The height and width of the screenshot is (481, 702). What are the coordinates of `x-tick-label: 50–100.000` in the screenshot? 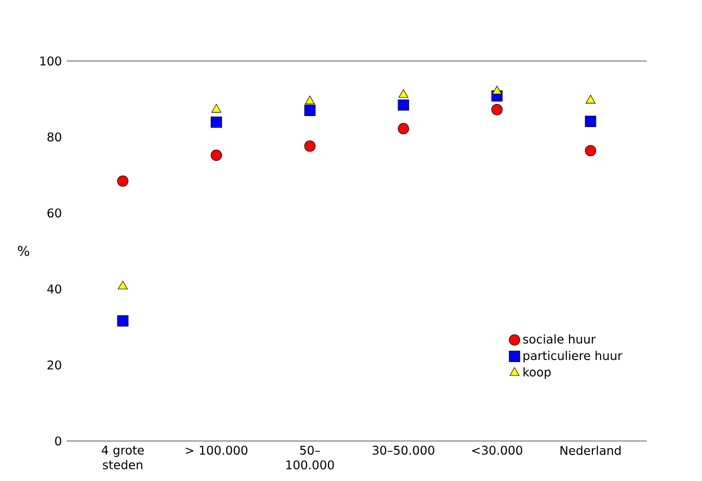 It's located at (310, 458).